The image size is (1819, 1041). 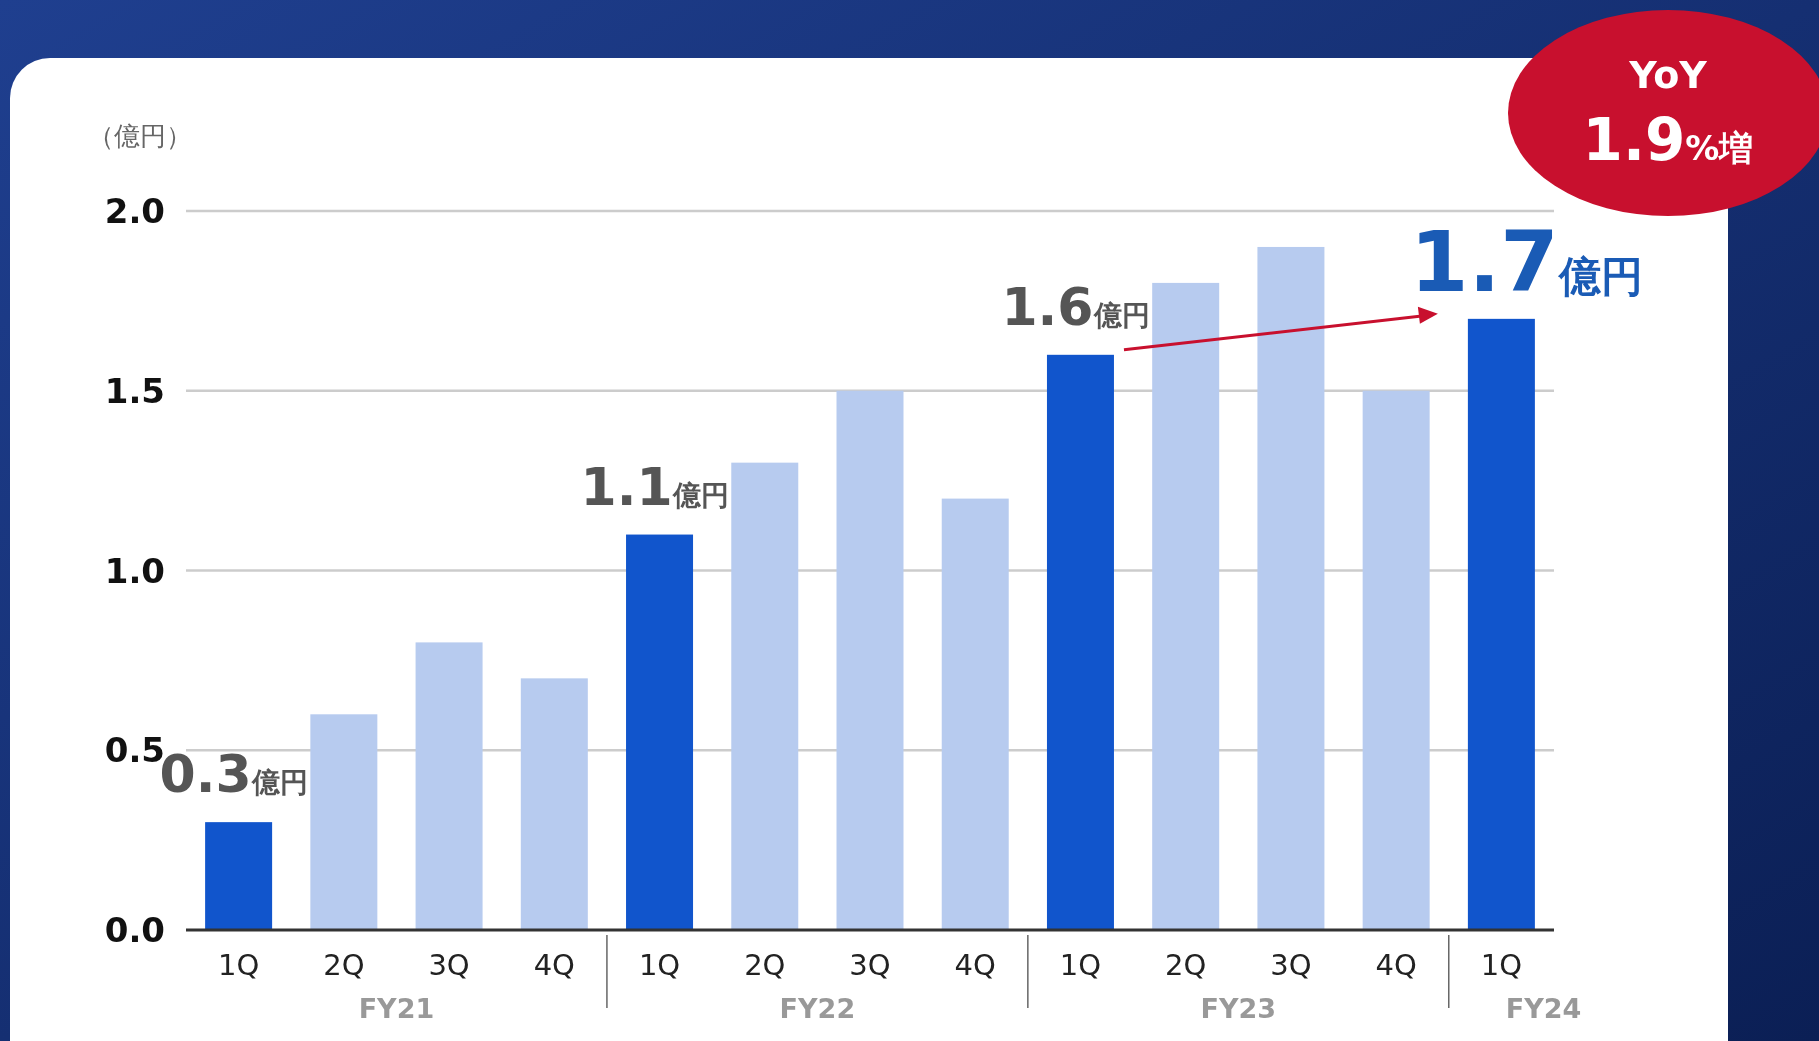 I want to click on data-label: 1.6億円, so click(x=1075, y=306).